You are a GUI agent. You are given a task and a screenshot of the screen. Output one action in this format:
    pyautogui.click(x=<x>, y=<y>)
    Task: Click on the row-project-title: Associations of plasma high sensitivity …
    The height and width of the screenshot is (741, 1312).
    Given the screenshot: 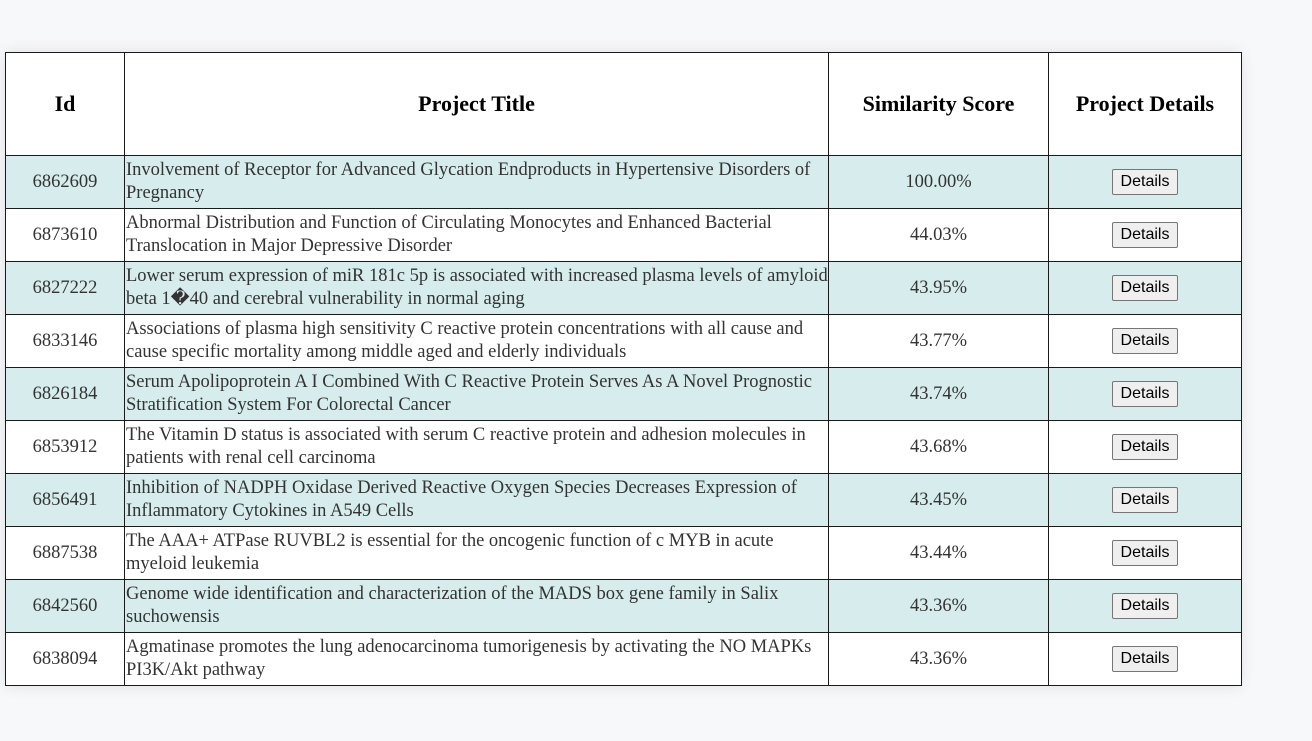 What is the action you would take?
    pyautogui.click(x=476, y=341)
    